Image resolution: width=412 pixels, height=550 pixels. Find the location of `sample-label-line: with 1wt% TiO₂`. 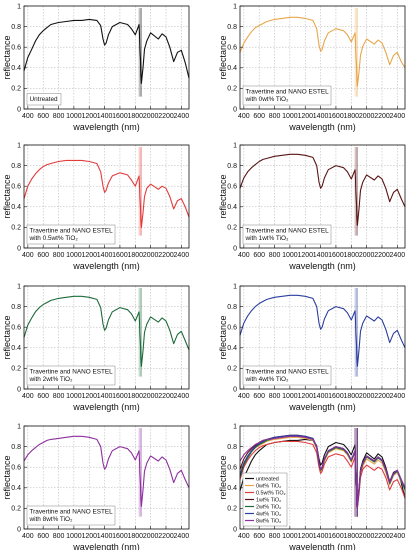

sample-label-line: with 1wt% TiO₂ is located at coordinates (267, 238).